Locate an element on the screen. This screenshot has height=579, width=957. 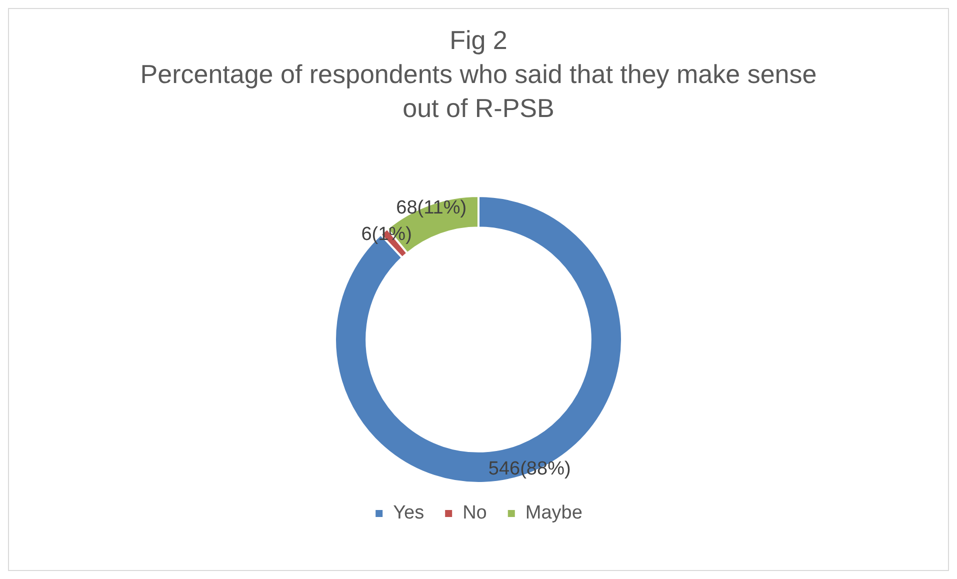
legend-label: Yes is located at coordinates (408, 513).